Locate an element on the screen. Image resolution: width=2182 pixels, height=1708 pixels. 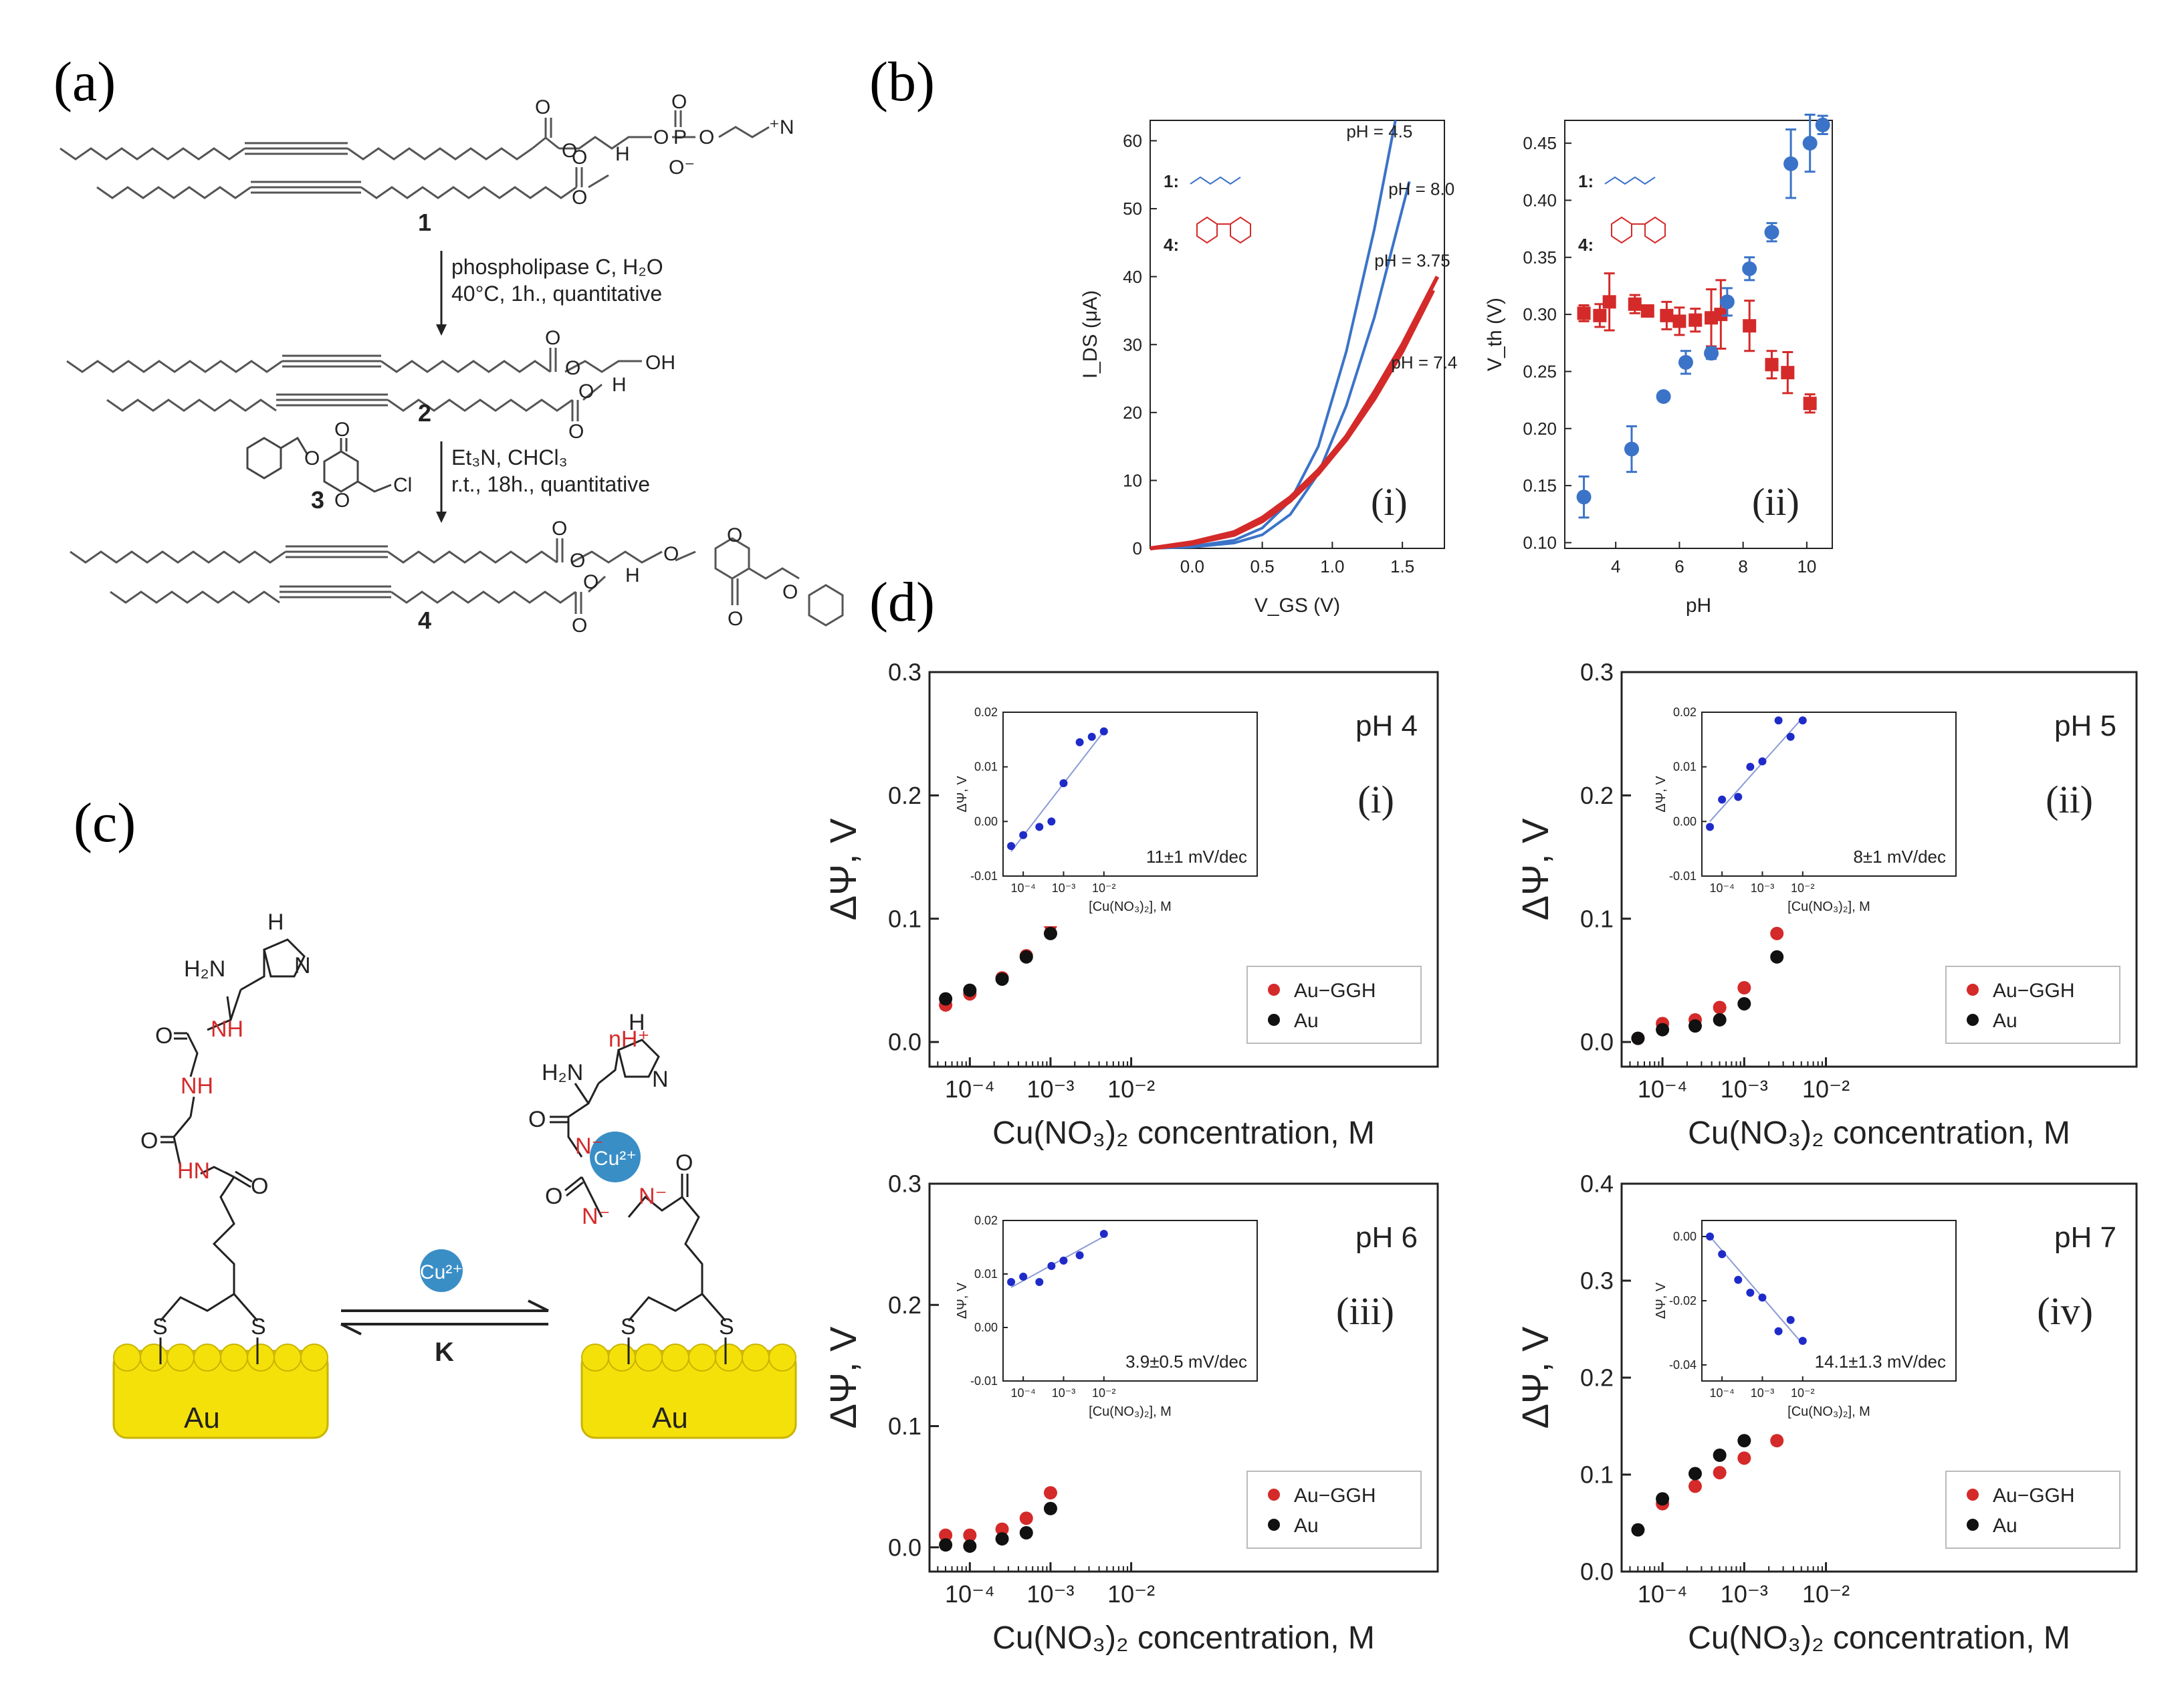
y-tick-label: 0.30 is located at coordinates (1540, 314).